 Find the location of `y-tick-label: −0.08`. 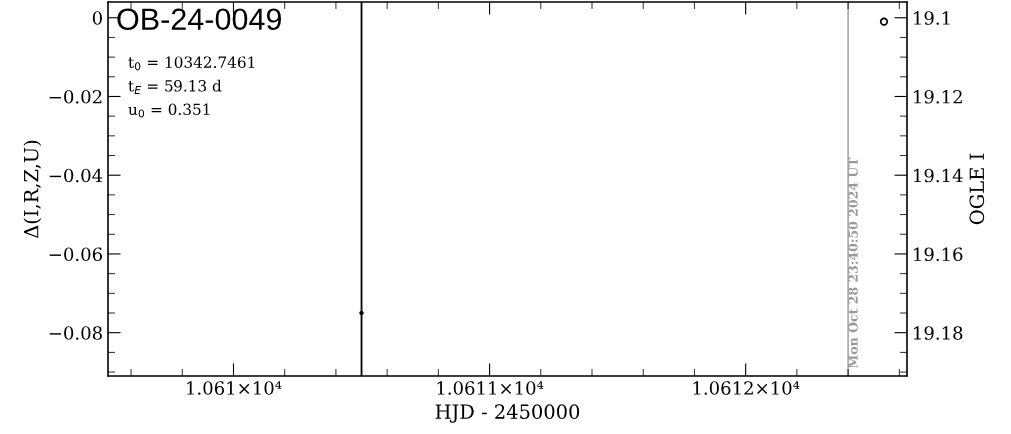

y-tick-label: −0.08 is located at coordinates (75, 333).